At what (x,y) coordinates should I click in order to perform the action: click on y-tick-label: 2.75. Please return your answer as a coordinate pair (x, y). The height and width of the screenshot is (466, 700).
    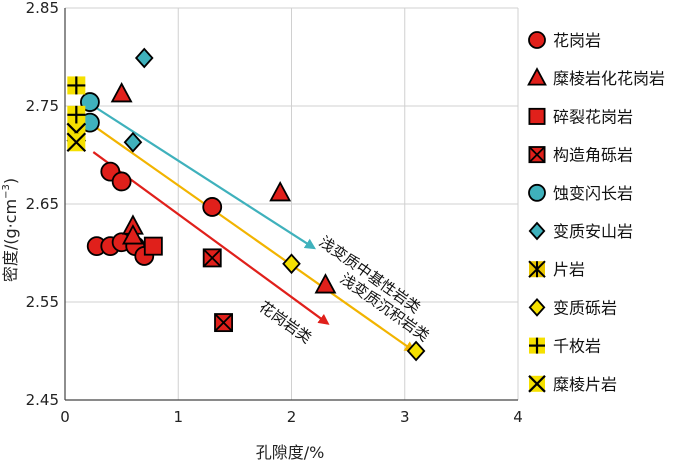
    Looking at the image, I should click on (42, 106).